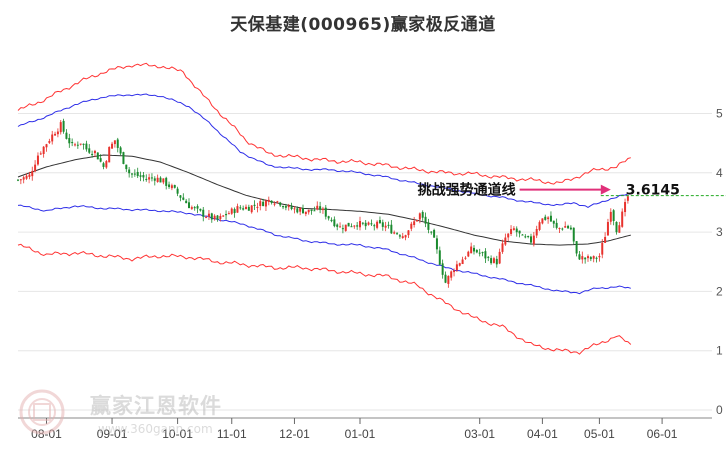 This screenshot has height=450, width=726. I want to click on watermark-logo-icon, so click(42, 412).